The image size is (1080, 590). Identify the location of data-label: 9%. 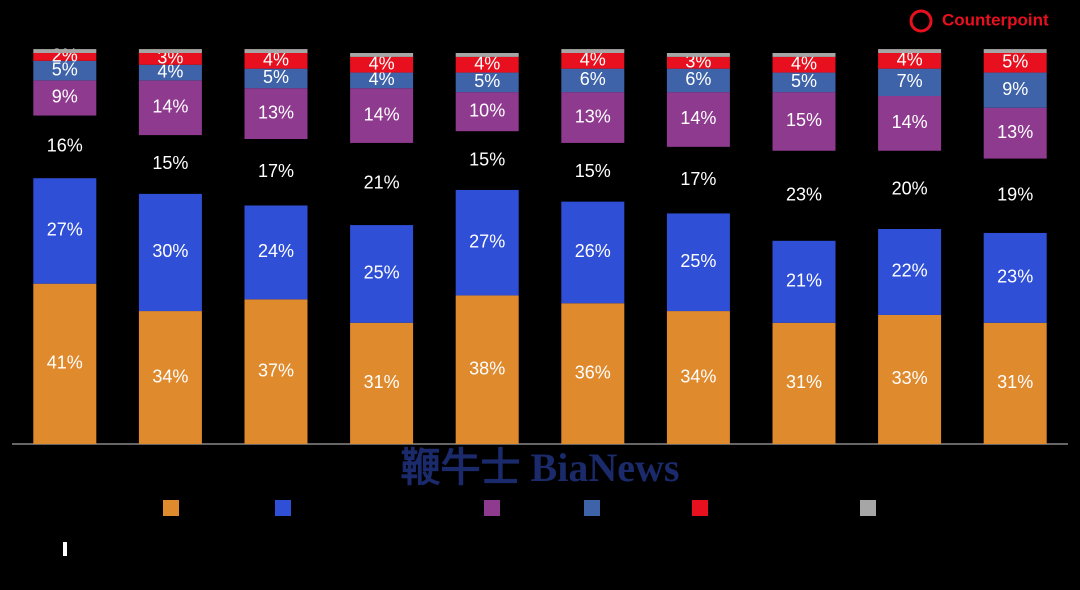
(1015, 89).